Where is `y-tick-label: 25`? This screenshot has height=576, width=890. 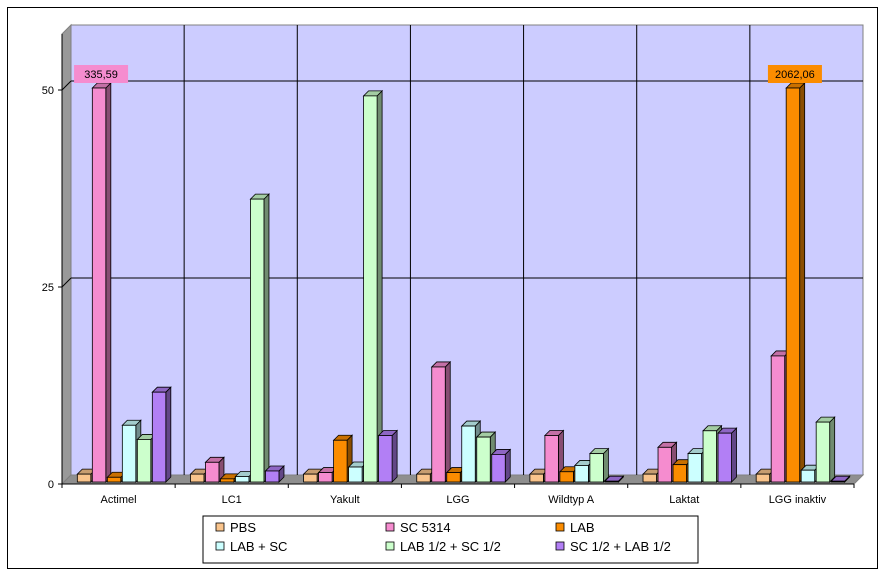
y-tick-label: 25 is located at coordinates (48, 288).